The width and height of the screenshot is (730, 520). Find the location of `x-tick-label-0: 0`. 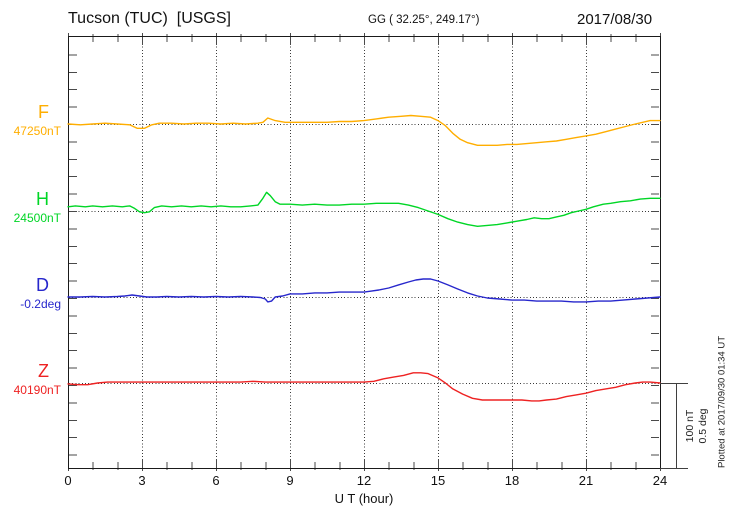

x-tick-label-0: 0 is located at coordinates (68, 480).